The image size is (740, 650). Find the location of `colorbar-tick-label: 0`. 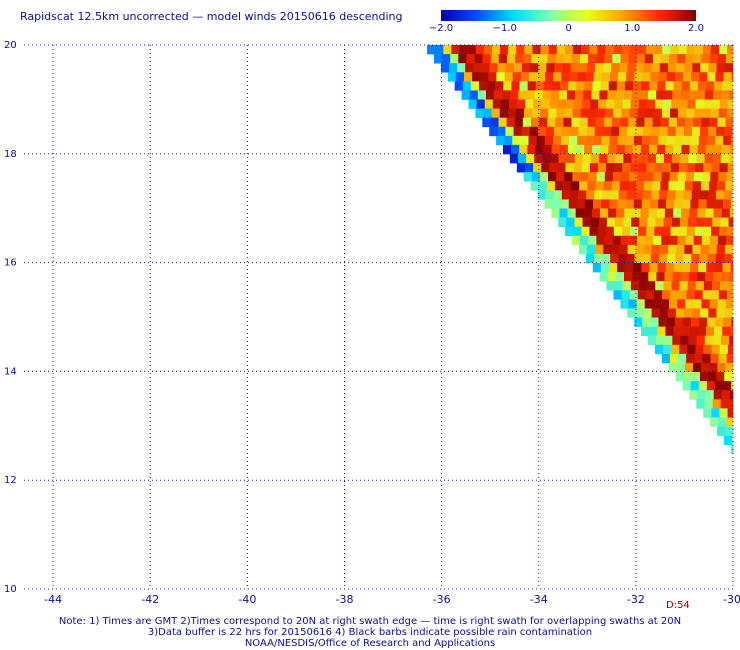

colorbar-tick-label: 0 is located at coordinates (568, 28).